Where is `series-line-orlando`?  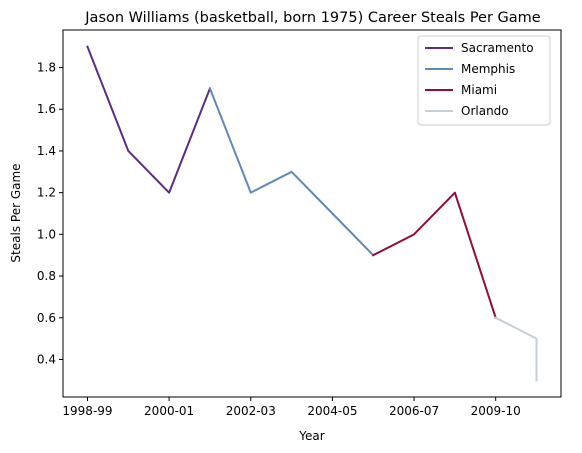 series-line-orlando is located at coordinates (516, 349).